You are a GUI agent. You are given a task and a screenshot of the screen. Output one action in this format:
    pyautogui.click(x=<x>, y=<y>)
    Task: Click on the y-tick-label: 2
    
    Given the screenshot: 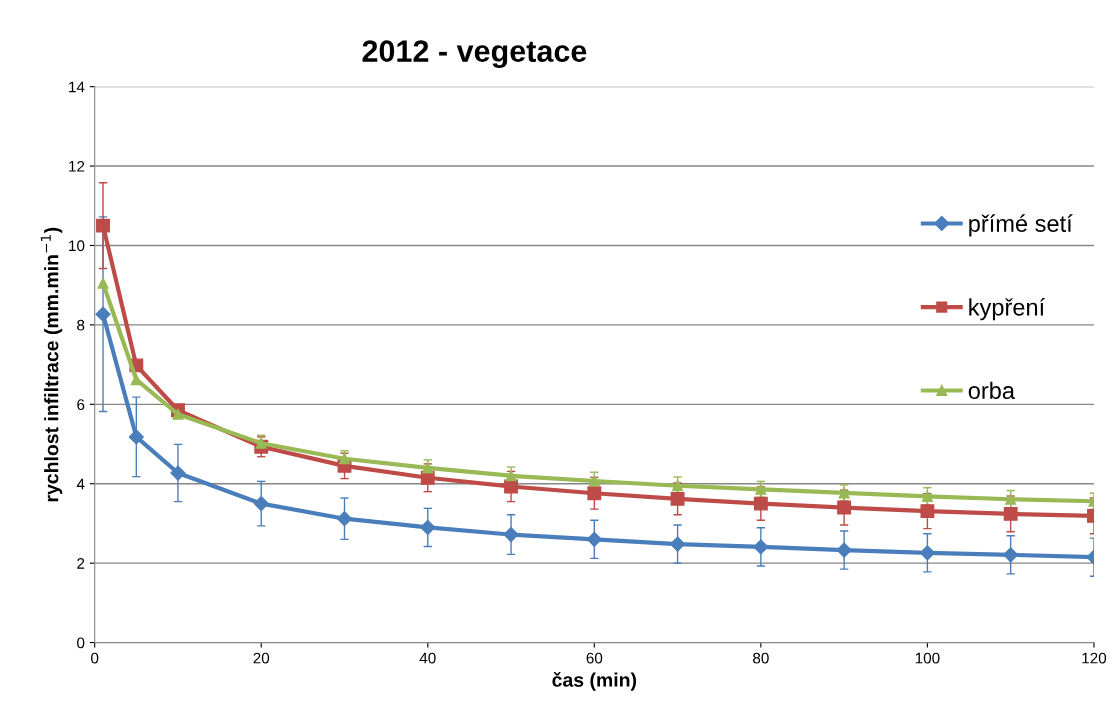 What is the action you would take?
    pyautogui.click(x=81, y=563)
    